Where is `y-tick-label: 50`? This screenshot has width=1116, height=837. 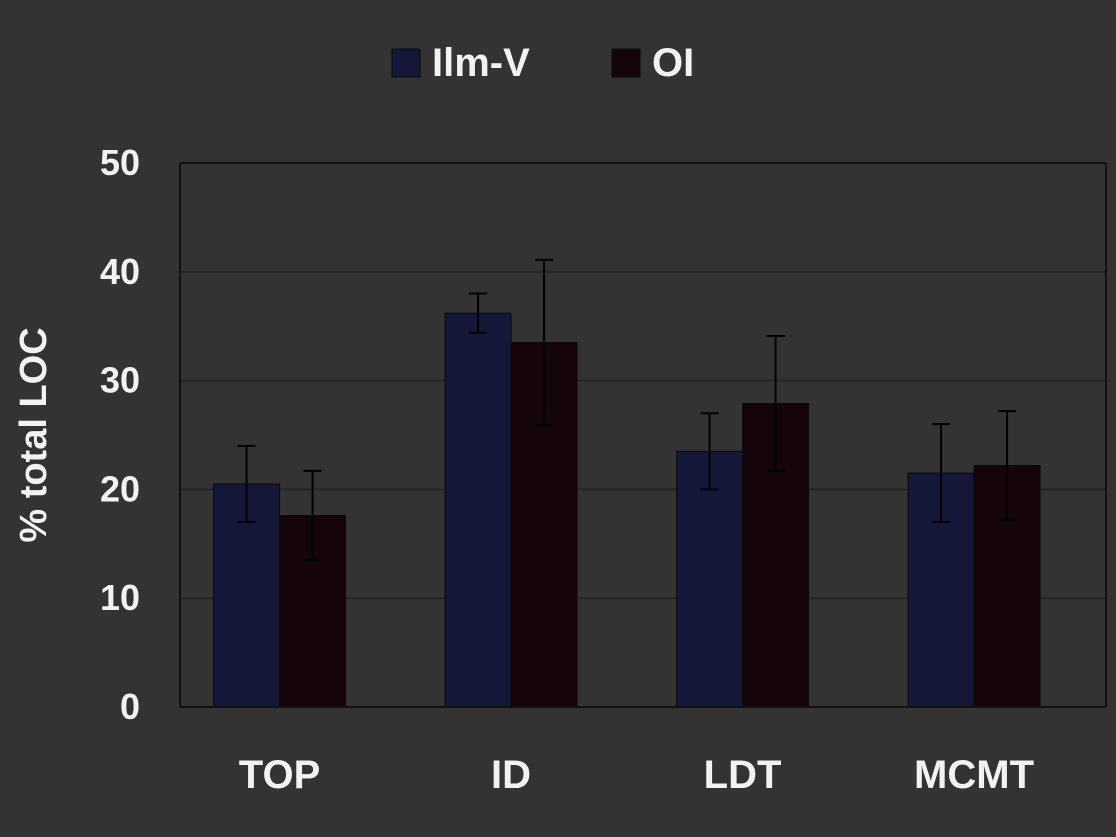
y-tick-label: 50 is located at coordinates (120, 162).